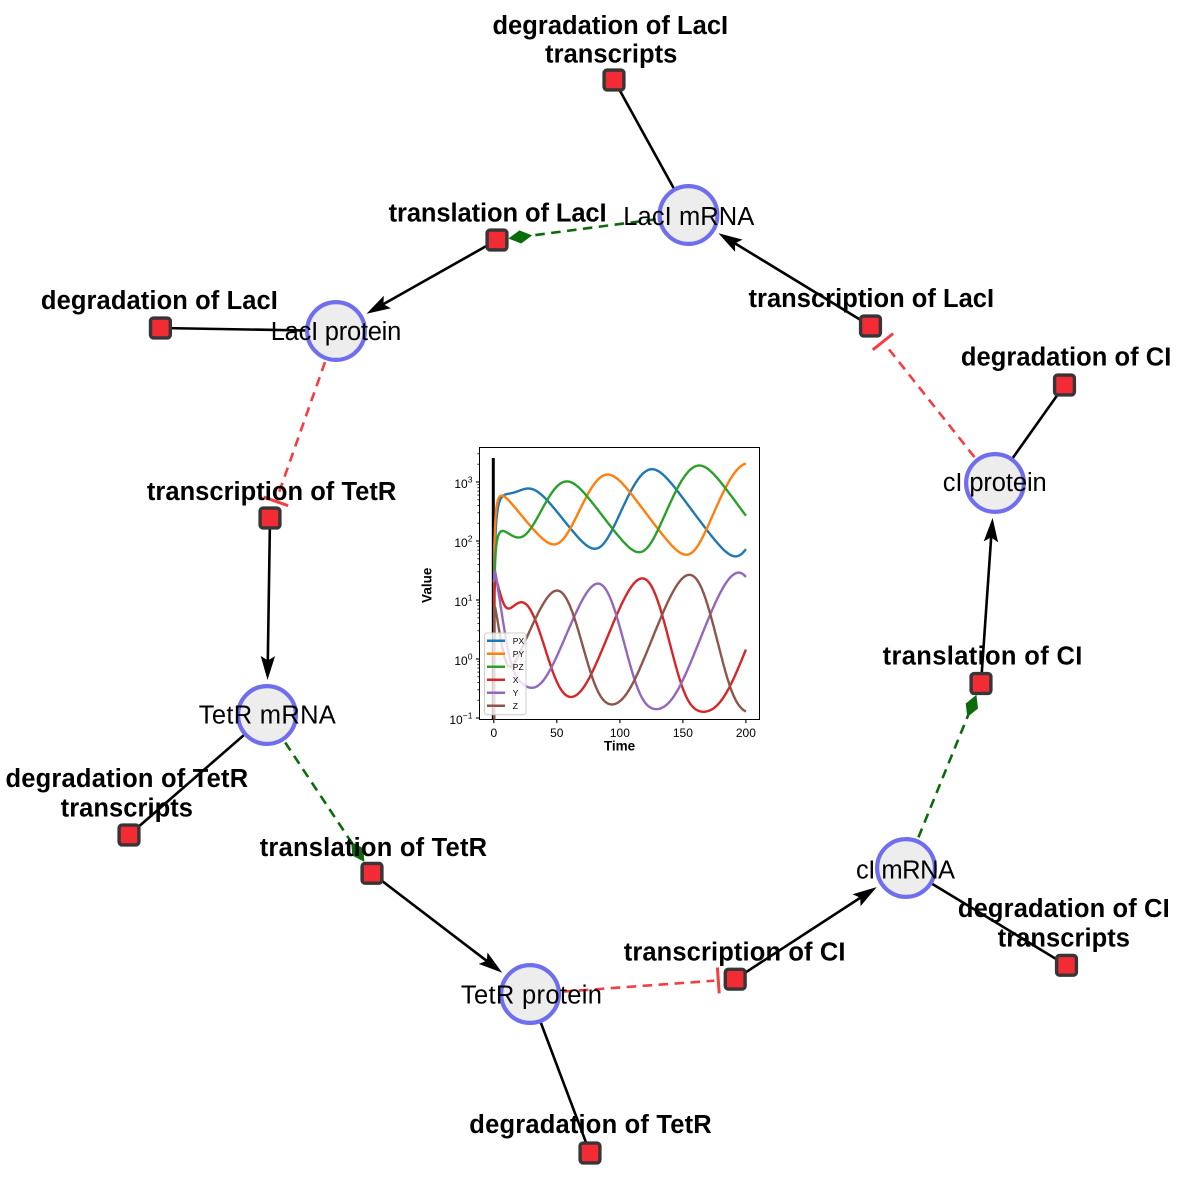 The image size is (1189, 1200). I want to click on svg-text: cI mRNA, so click(905, 871).